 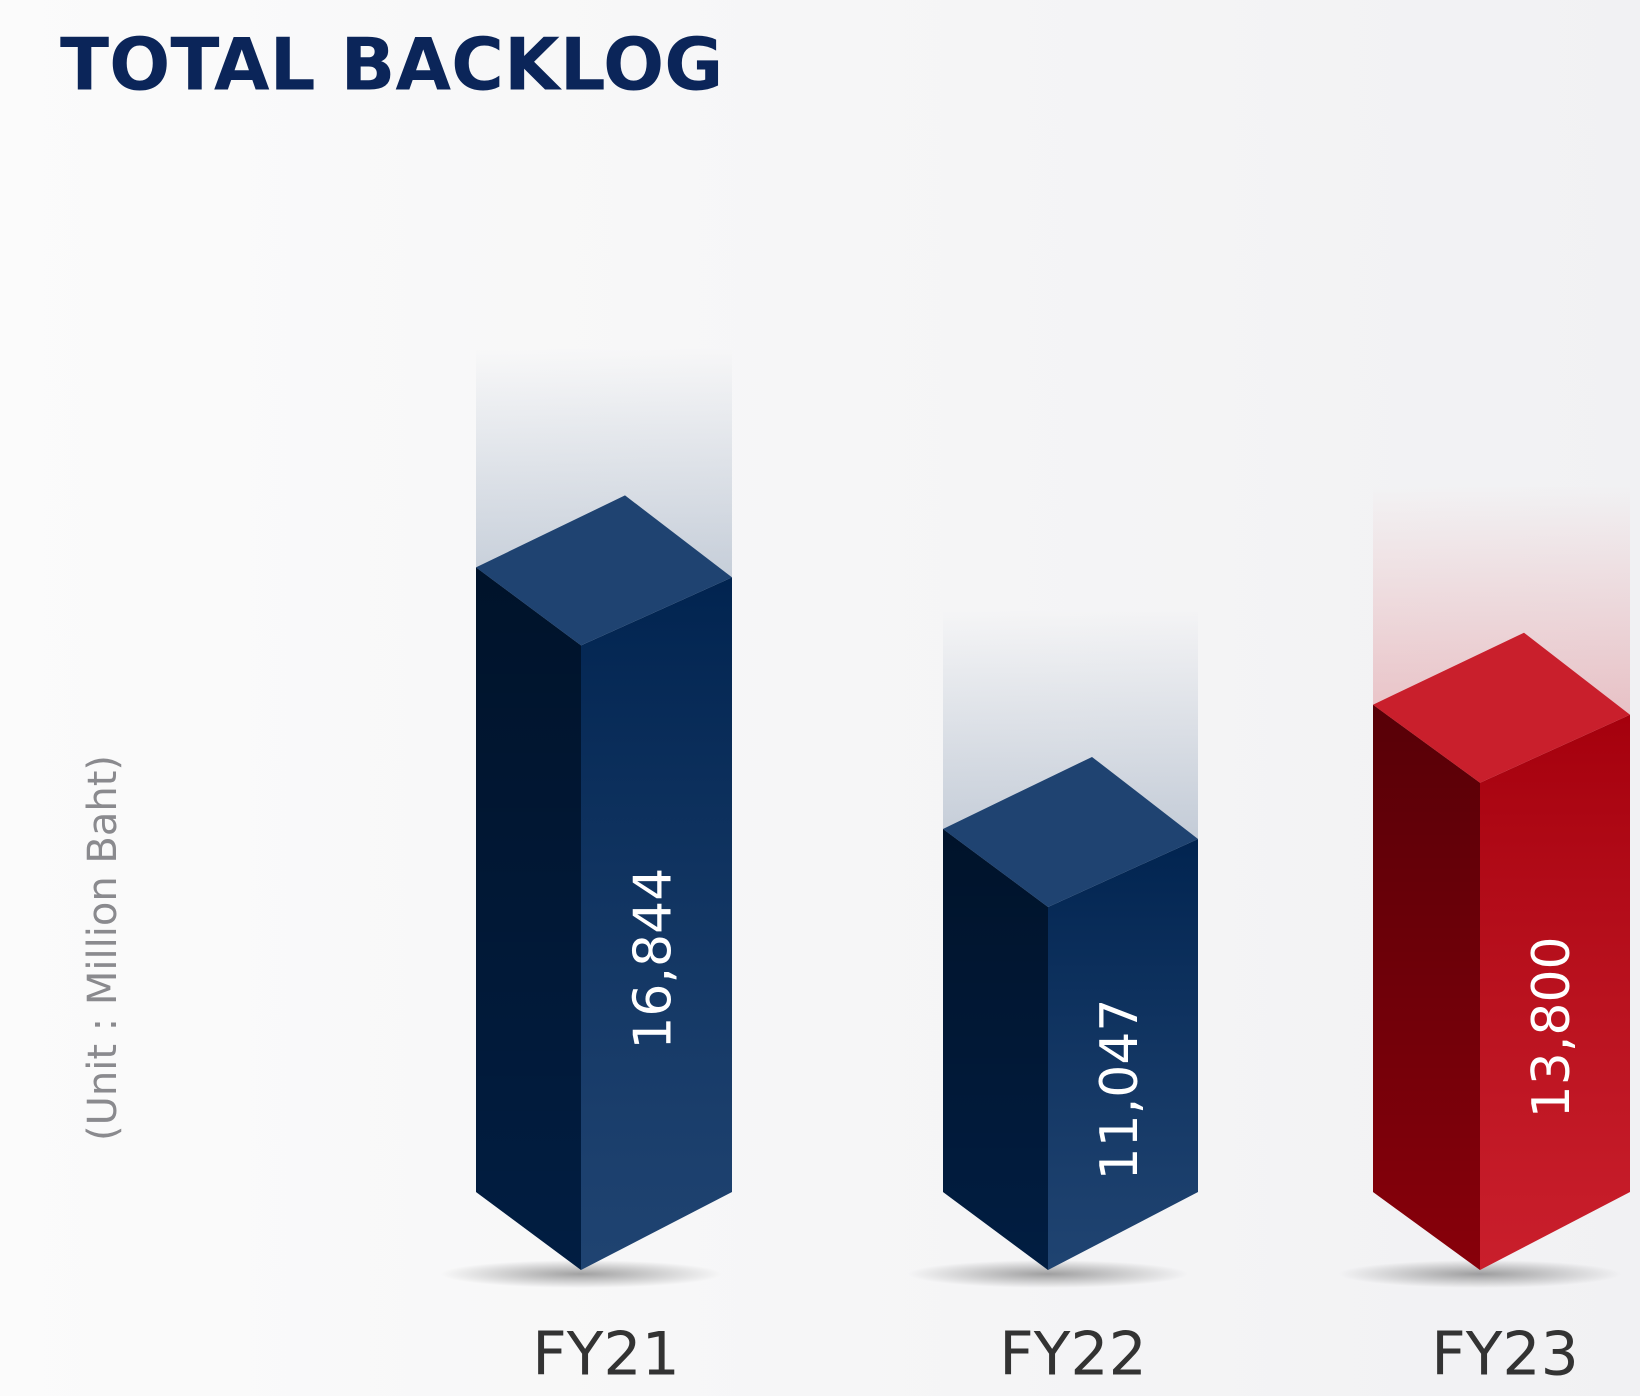 What do you see at coordinates (1505, 1355) in the screenshot?
I see `x-tick-label: FY23` at bounding box center [1505, 1355].